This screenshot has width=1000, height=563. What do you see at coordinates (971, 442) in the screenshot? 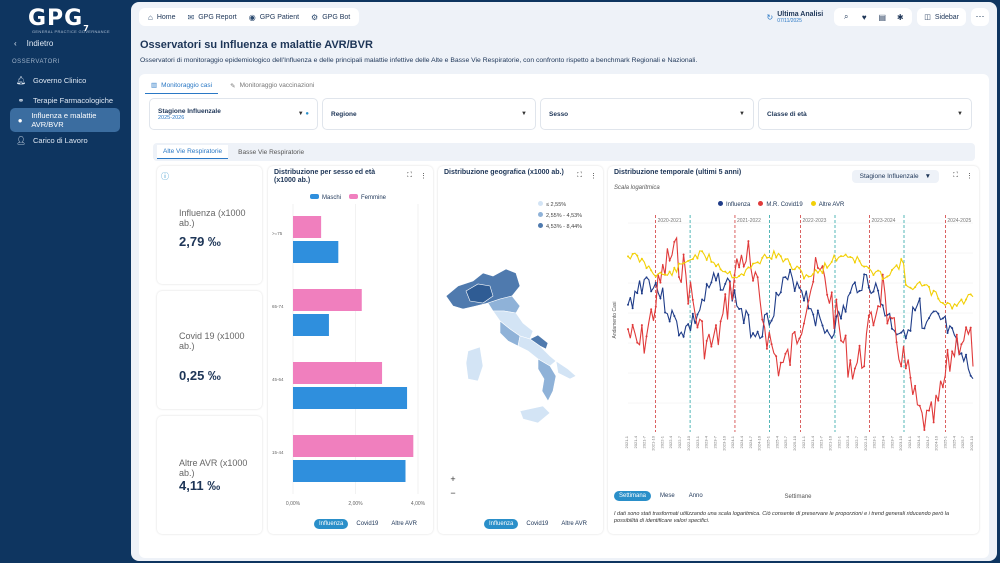
I see `x-tick-label: 2025-10` at bounding box center [971, 442].